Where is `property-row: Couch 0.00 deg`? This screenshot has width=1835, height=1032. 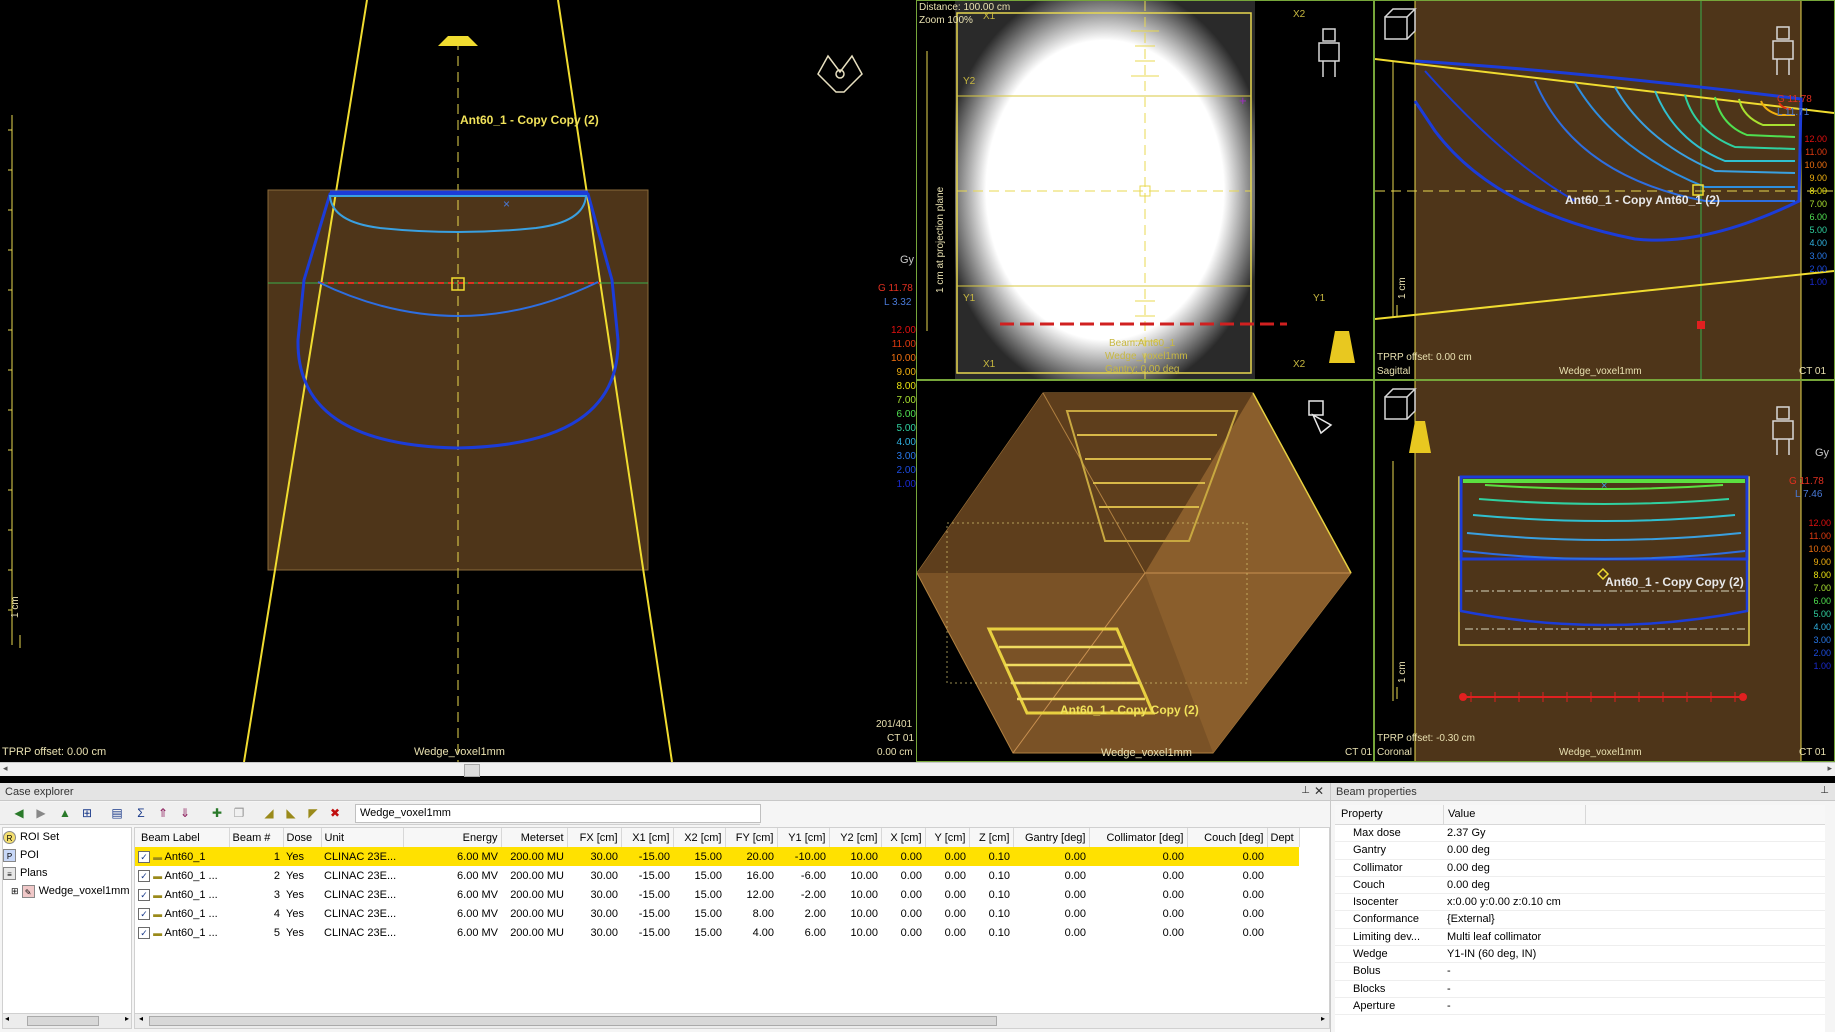 property-row: Couch 0.00 deg is located at coordinates (1580, 886).